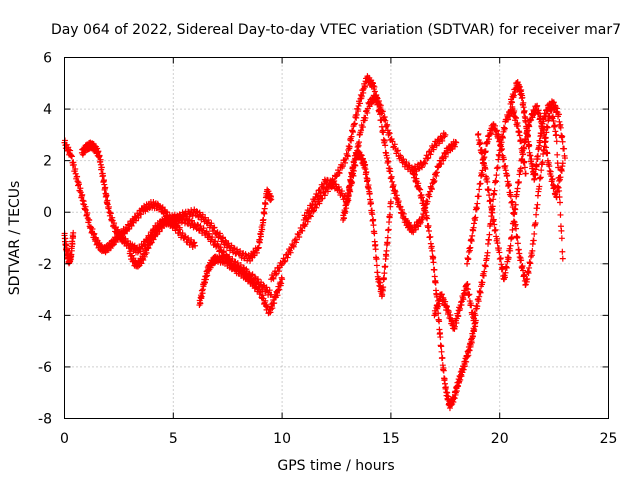 This screenshot has width=640, height=480. I want to click on series-track-l, so click(516, 193).